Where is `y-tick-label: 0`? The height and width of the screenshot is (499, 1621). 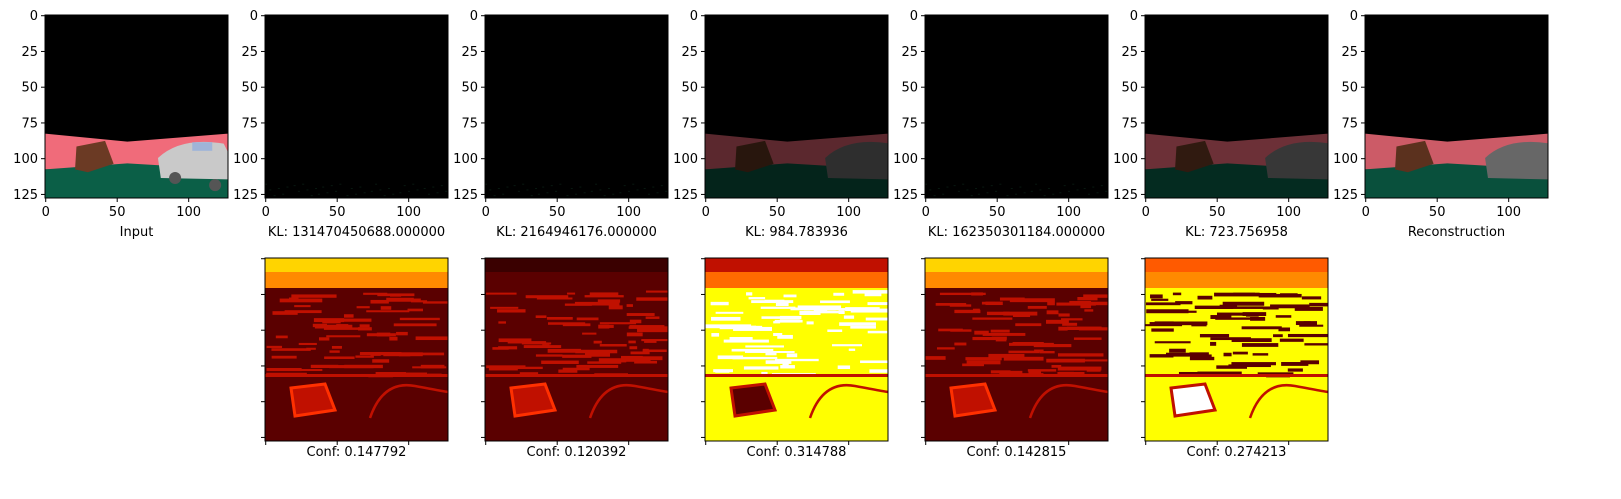 y-tick-label: 0 is located at coordinates (254, 16).